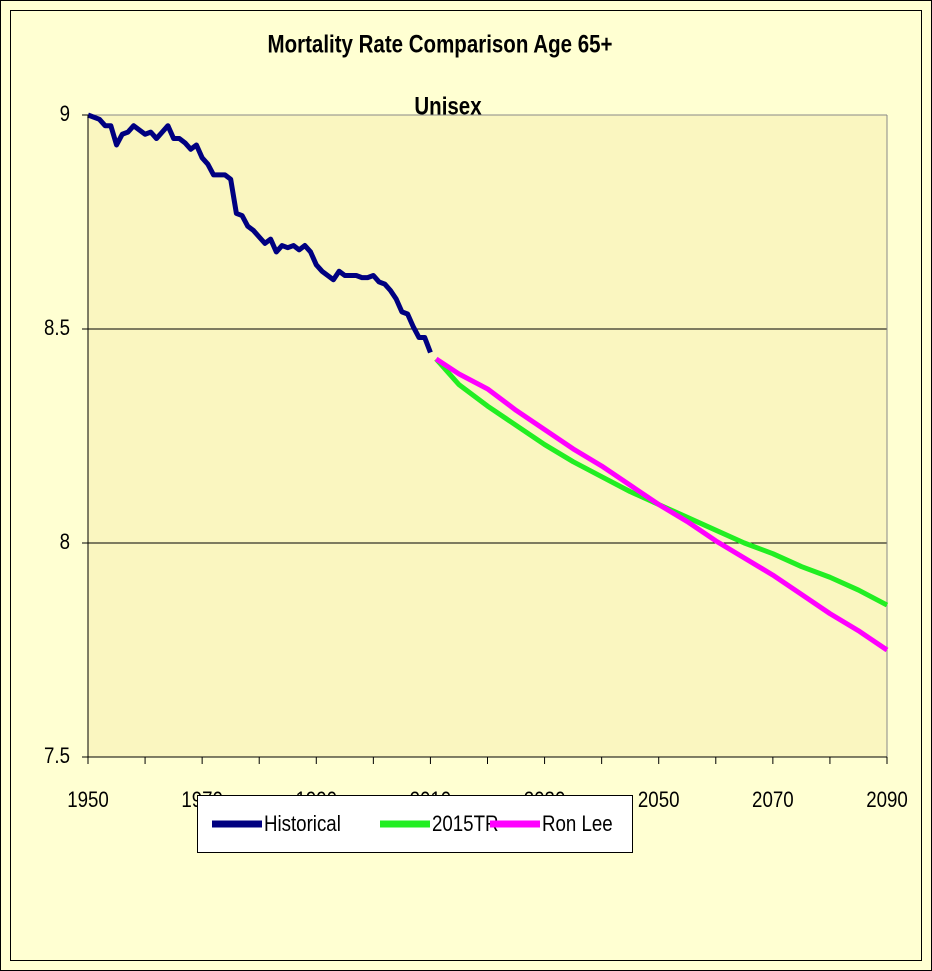 This screenshot has height=971, width=932. I want to click on y-tick-label: 8.5, so click(57, 328).